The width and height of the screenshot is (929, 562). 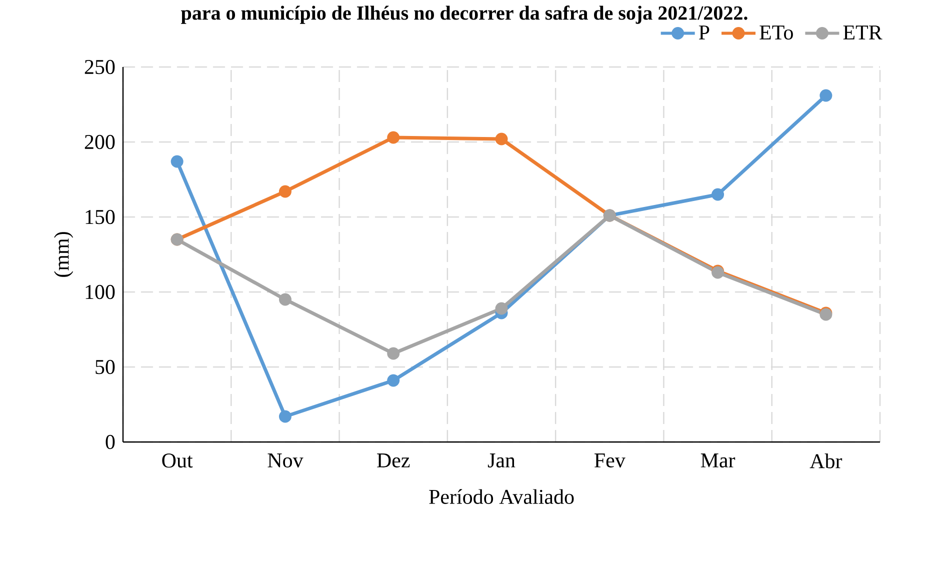 I want to click on y-tick-label: 100, so click(x=100, y=292).